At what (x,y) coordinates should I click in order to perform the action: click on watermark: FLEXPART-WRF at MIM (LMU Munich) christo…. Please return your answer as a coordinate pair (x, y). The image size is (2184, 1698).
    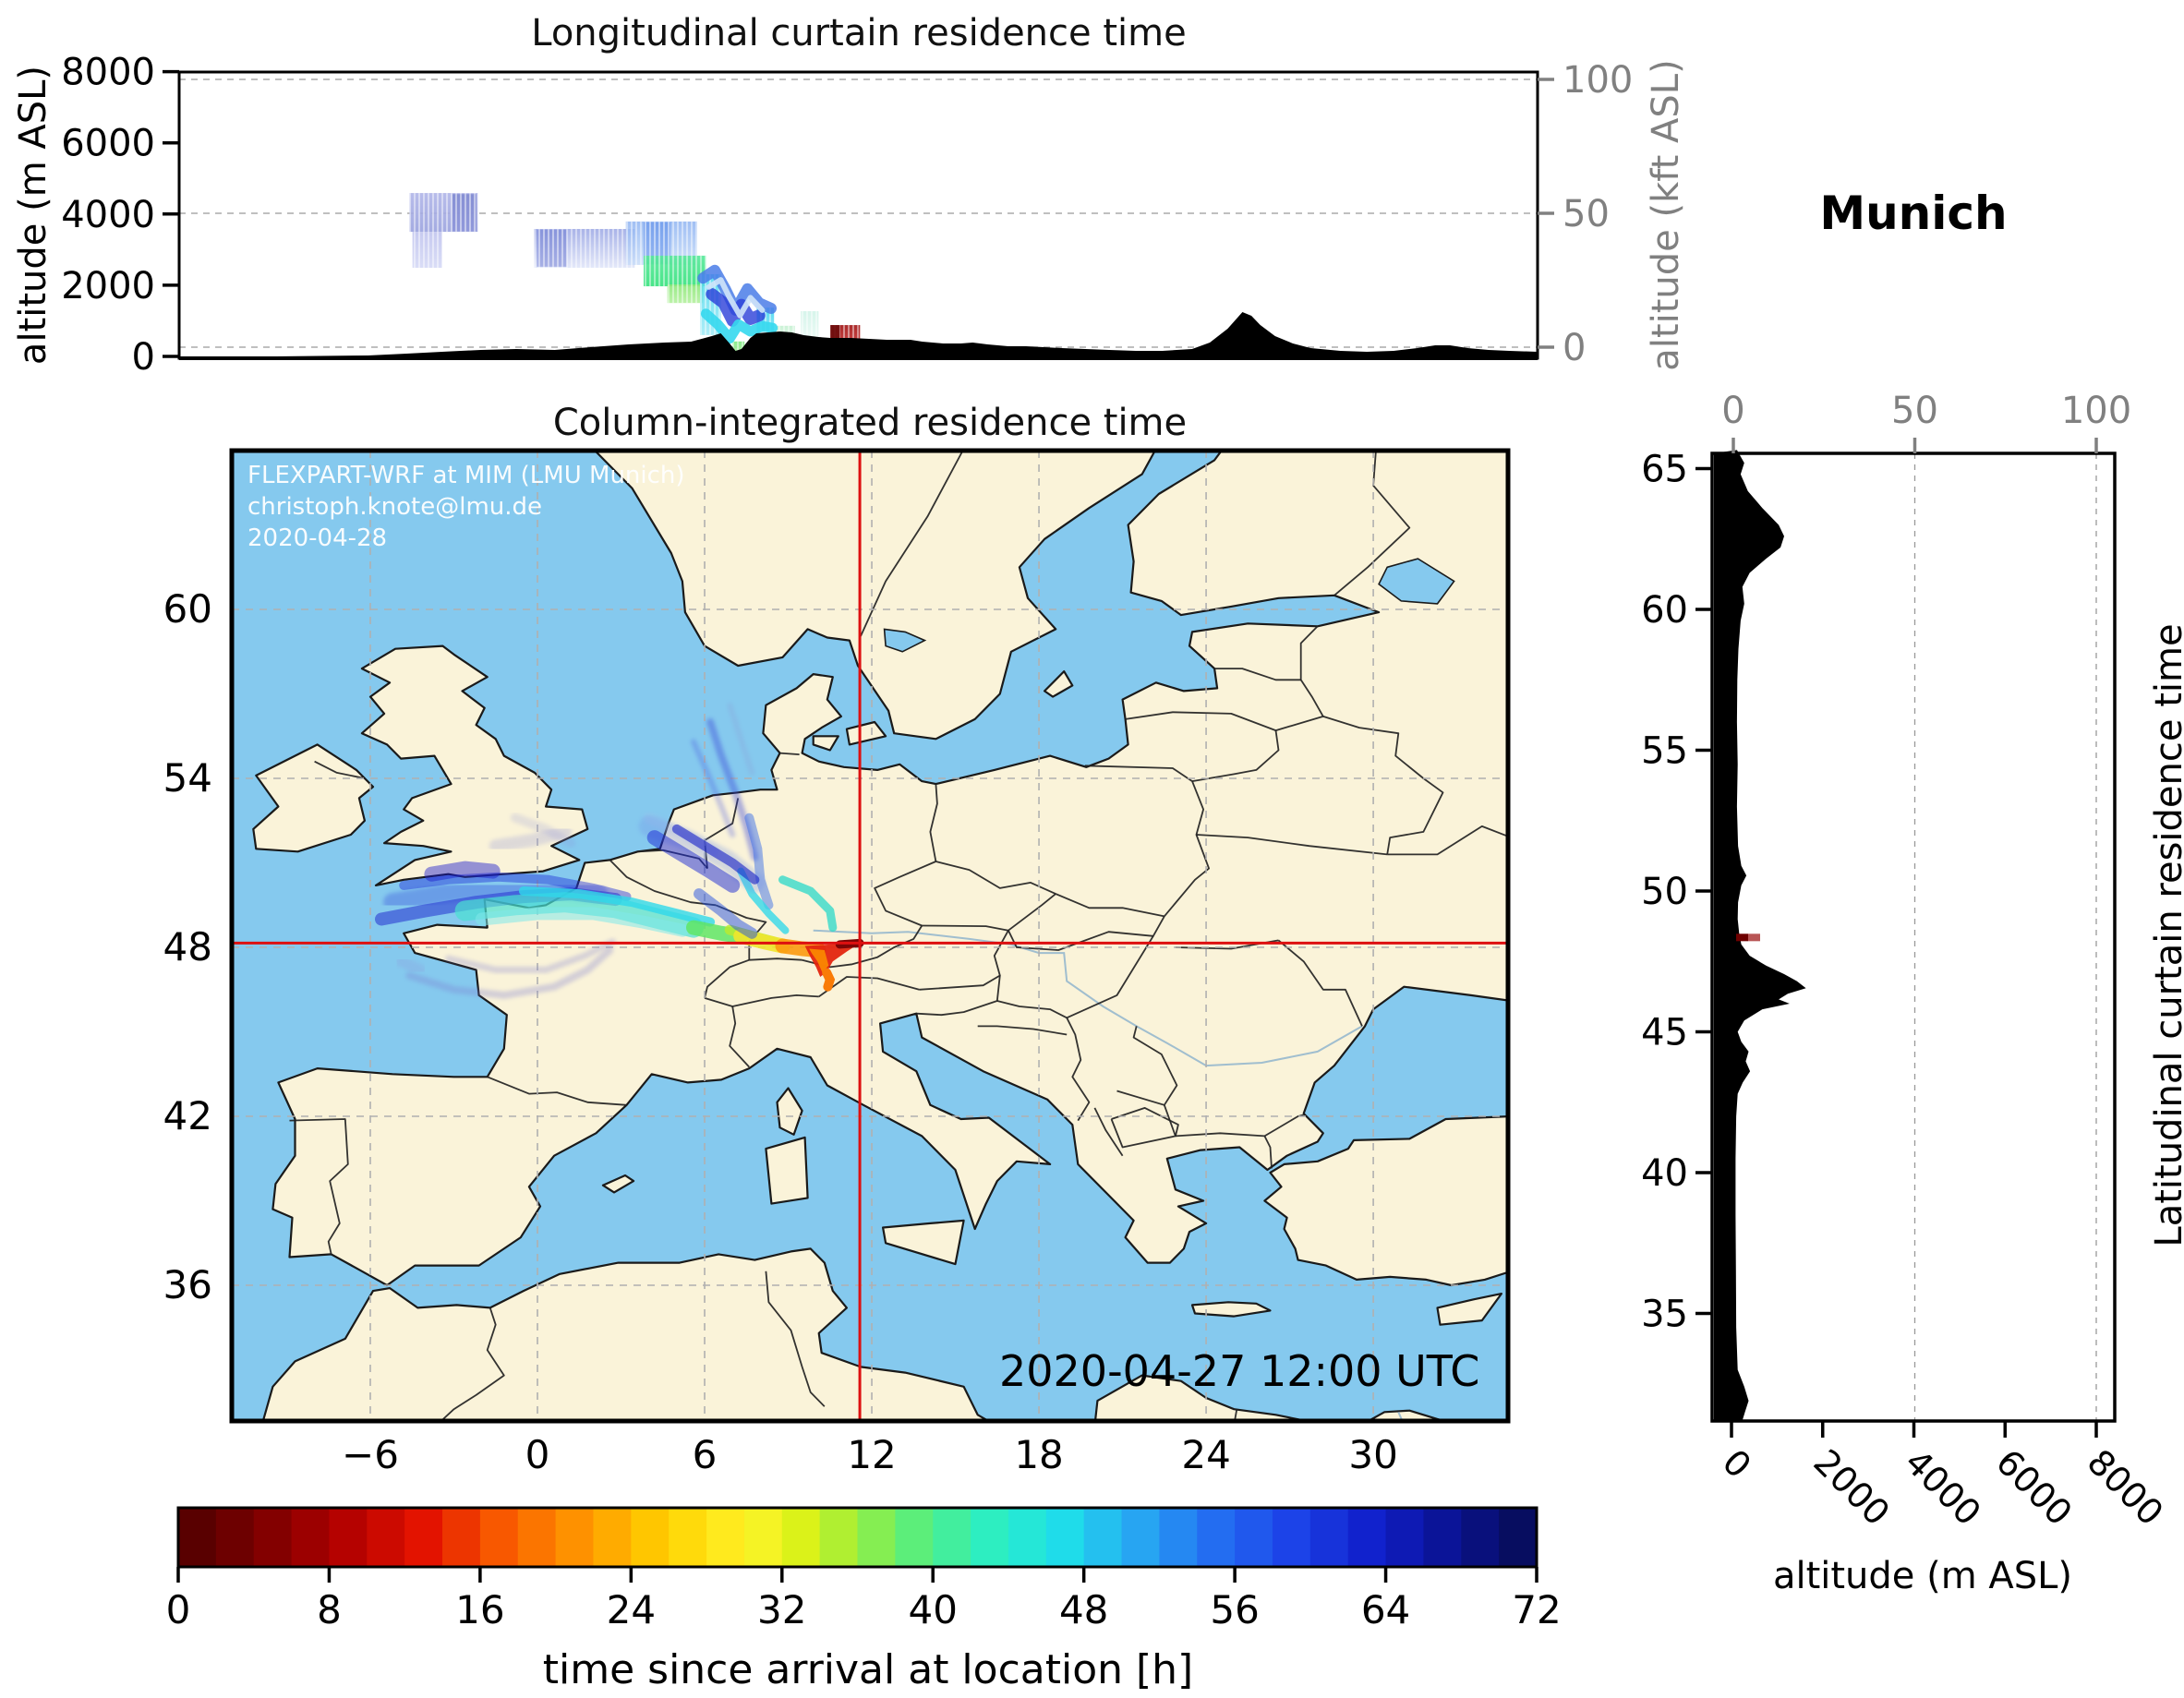
    Looking at the image, I should click on (466, 507).